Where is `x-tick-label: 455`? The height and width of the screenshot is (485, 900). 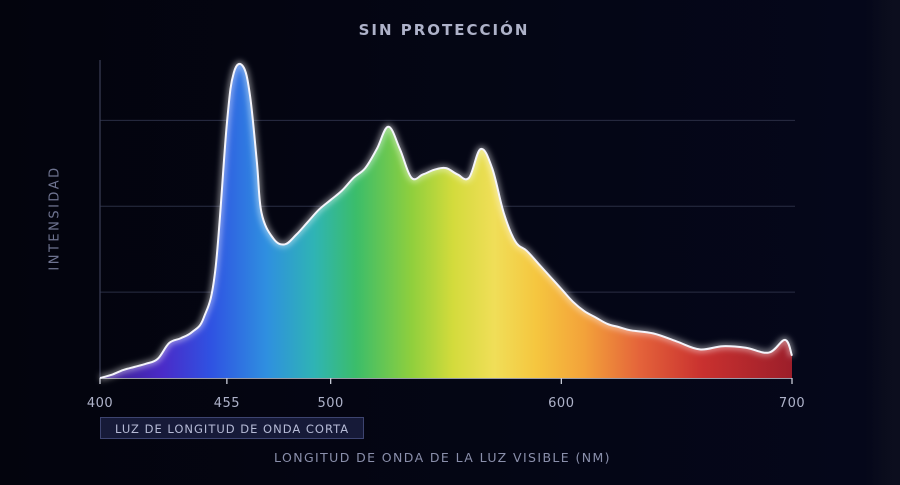 x-tick-label: 455 is located at coordinates (227, 403).